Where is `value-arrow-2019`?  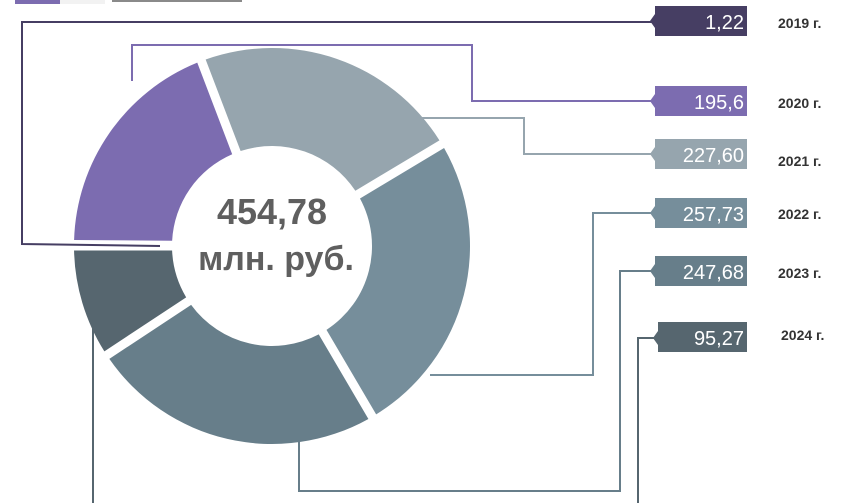
value-arrow-2019 is located at coordinates (652, 21).